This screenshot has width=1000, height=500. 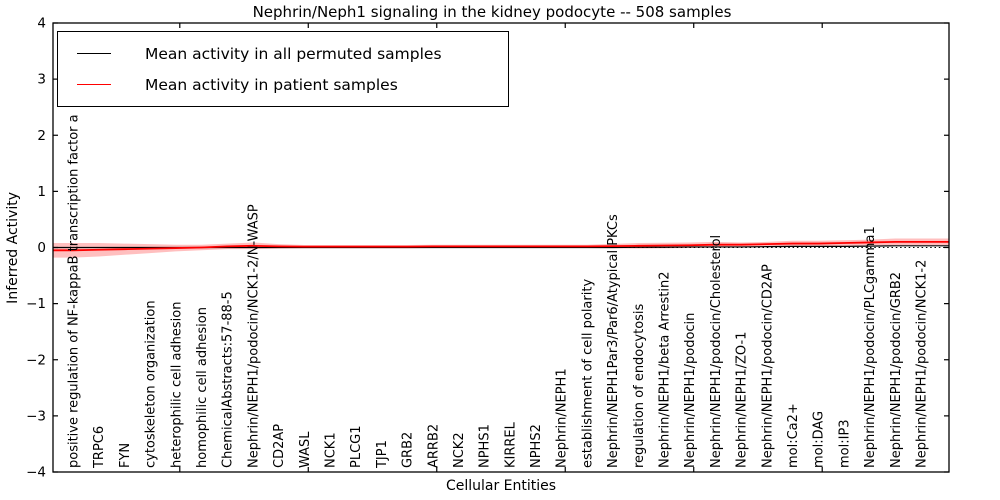 I want to click on x-tick-label: Nephrin/NEPH1, so click(x=562, y=418).